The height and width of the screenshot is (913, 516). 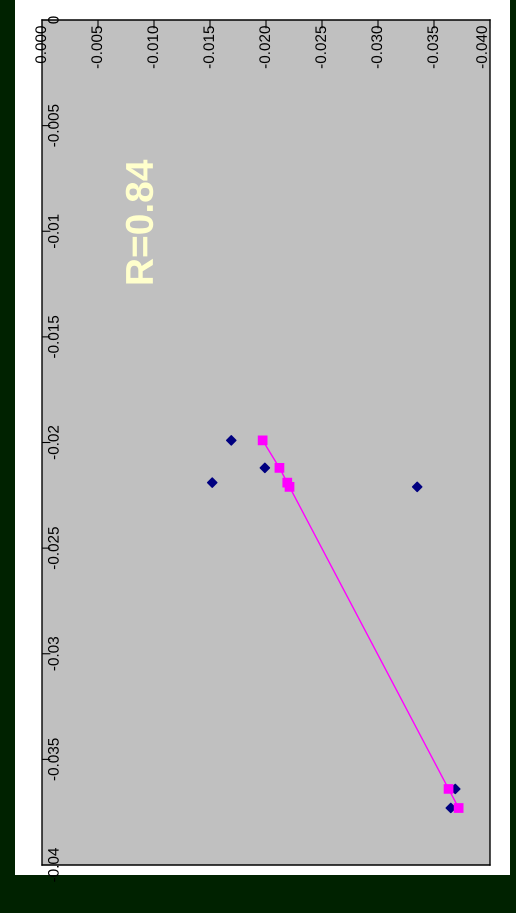 I want to click on annotation: R=0.84, so click(x=140, y=222).